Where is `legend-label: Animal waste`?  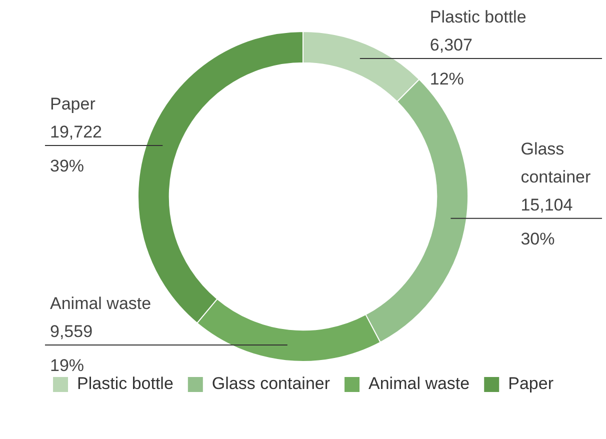 legend-label: Animal waste is located at coordinates (419, 384).